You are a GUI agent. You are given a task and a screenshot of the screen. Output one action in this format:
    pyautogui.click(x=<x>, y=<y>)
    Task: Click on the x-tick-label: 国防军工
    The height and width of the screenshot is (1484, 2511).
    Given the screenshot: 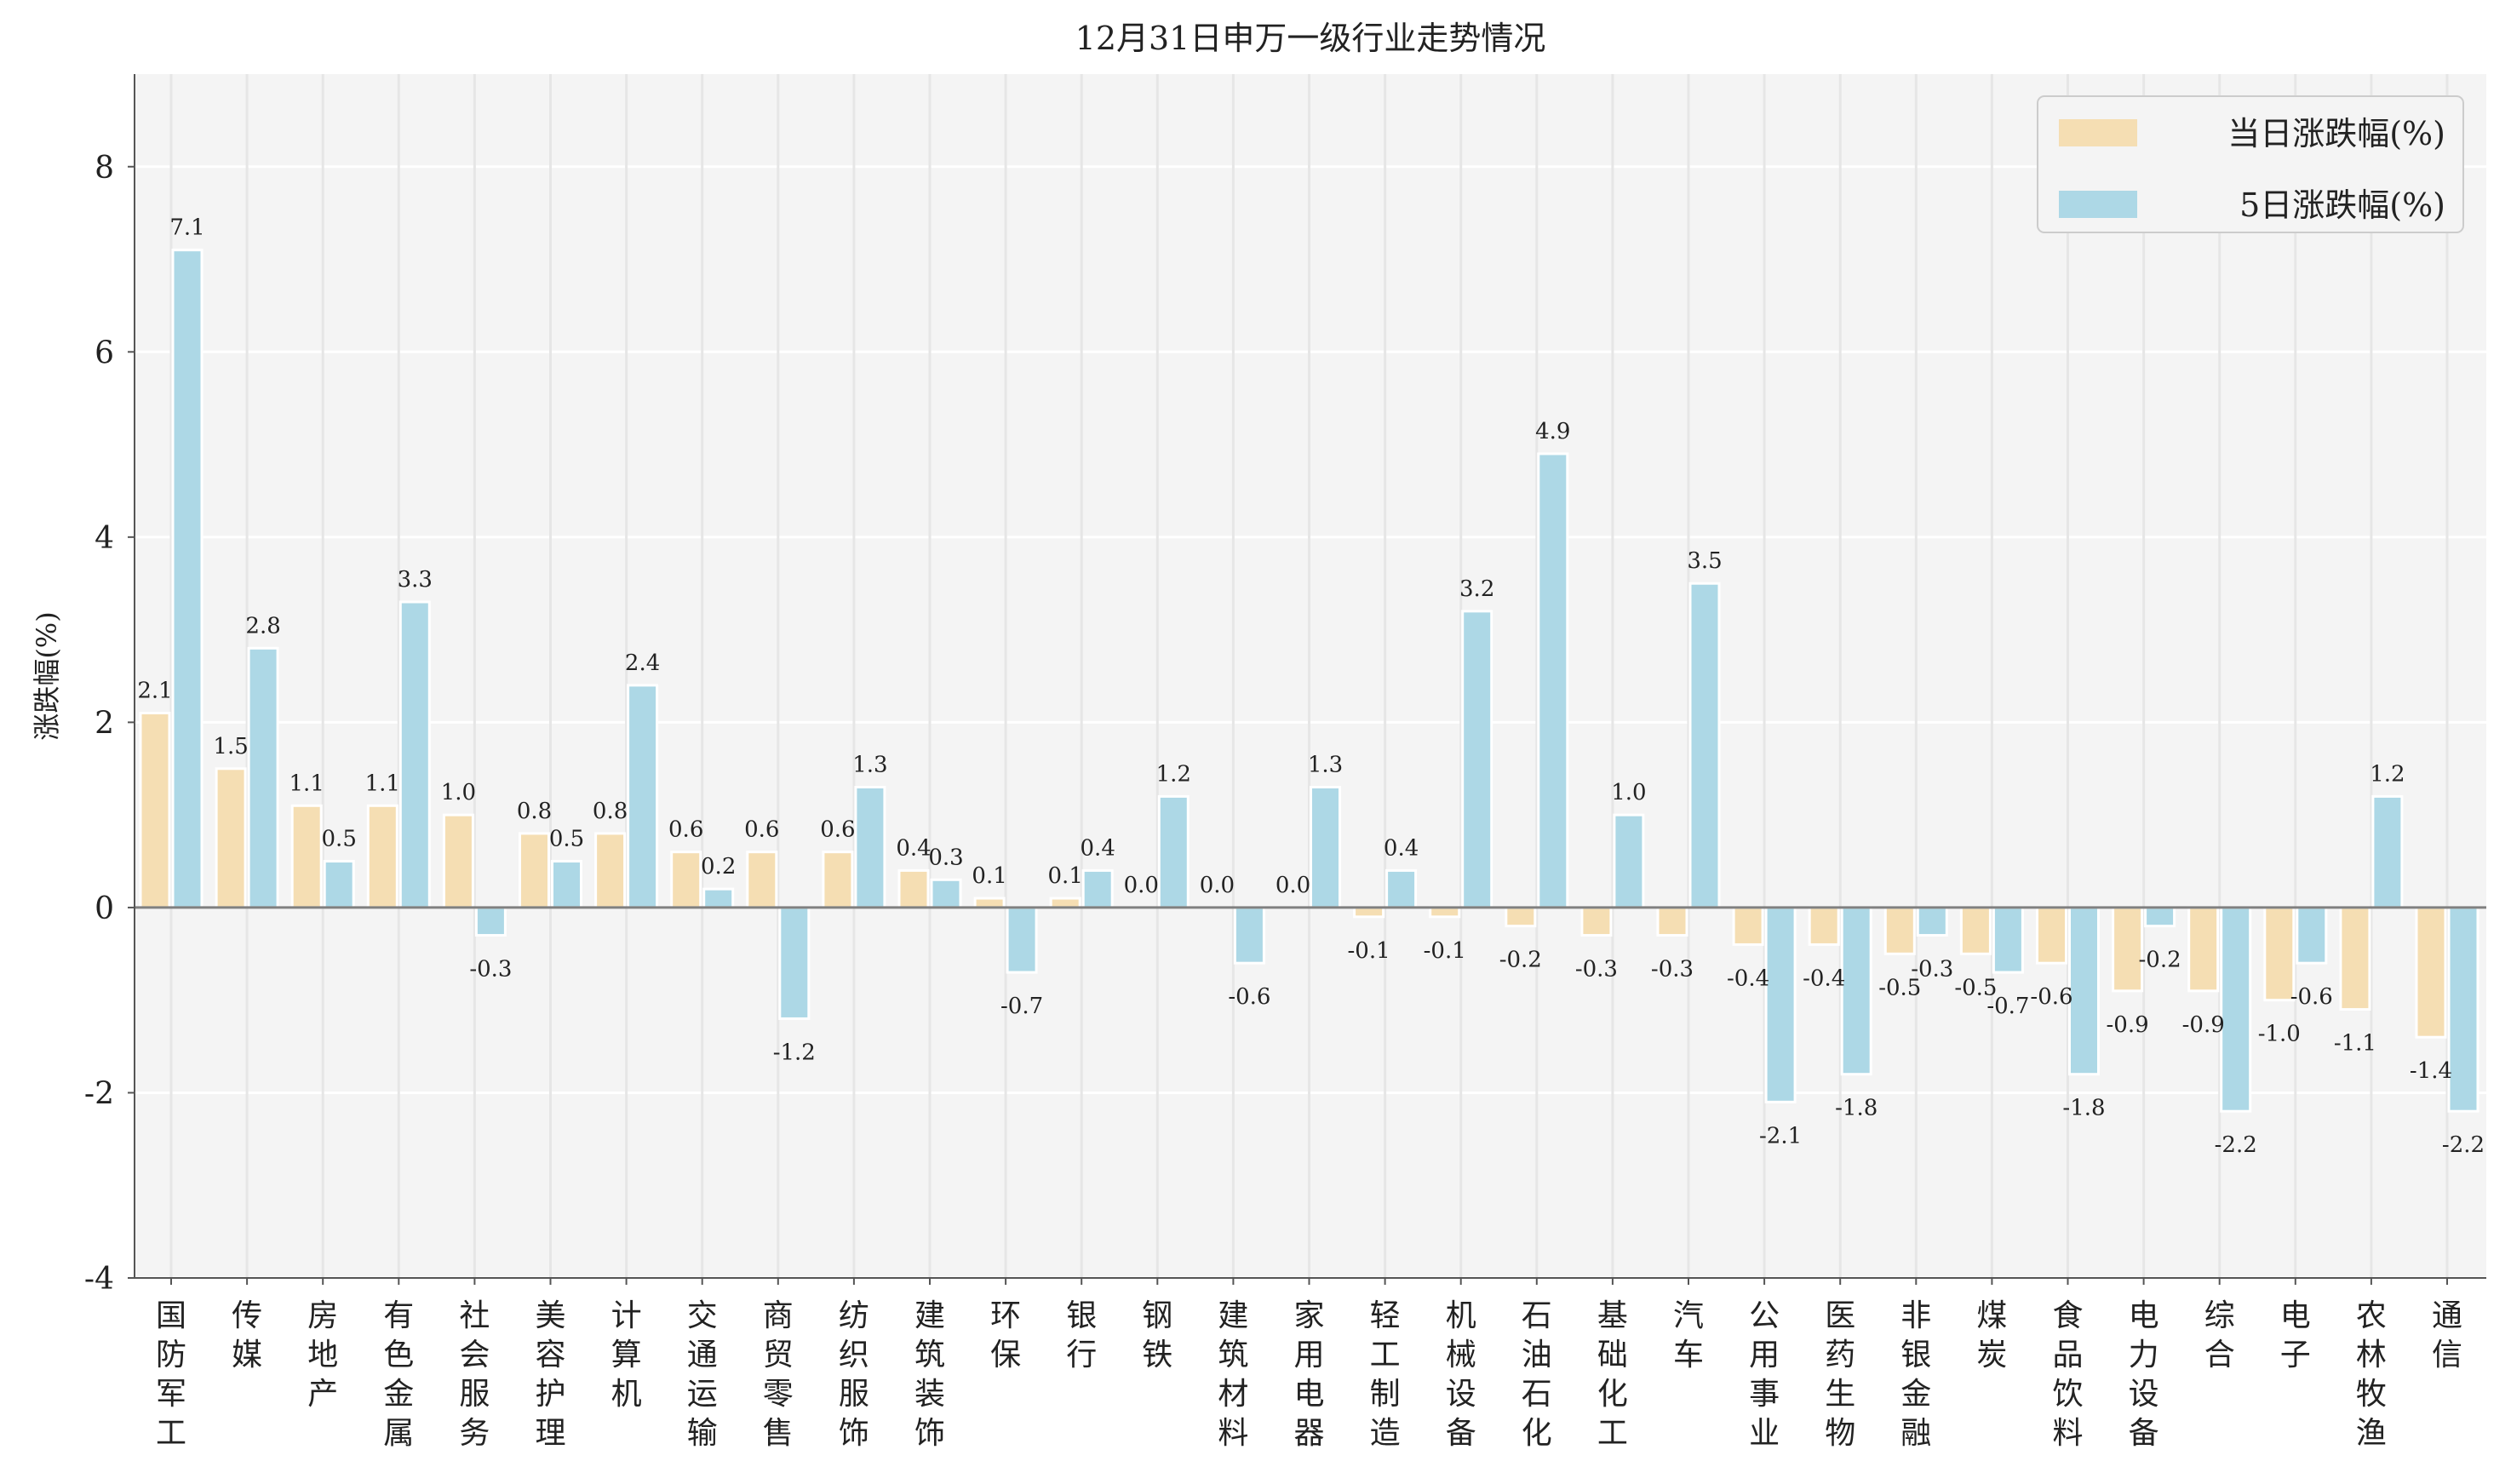 What is the action you would take?
    pyautogui.click(x=171, y=1375)
    